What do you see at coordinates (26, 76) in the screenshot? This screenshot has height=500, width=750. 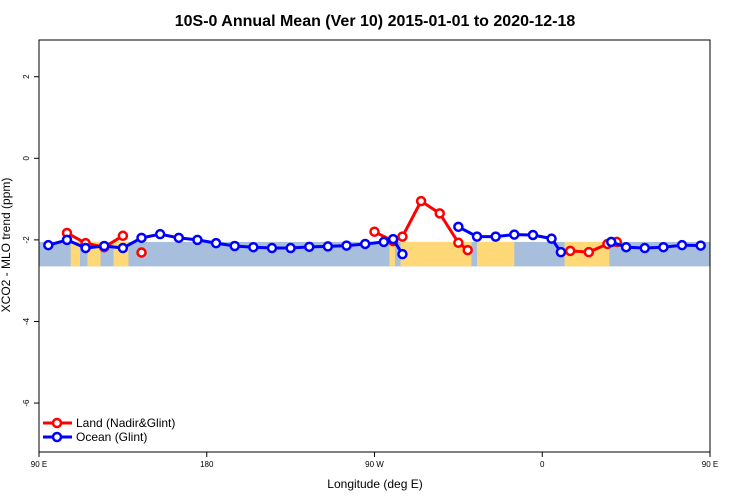 I see `y-tick-label: 2` at bounding box center [26, 76].